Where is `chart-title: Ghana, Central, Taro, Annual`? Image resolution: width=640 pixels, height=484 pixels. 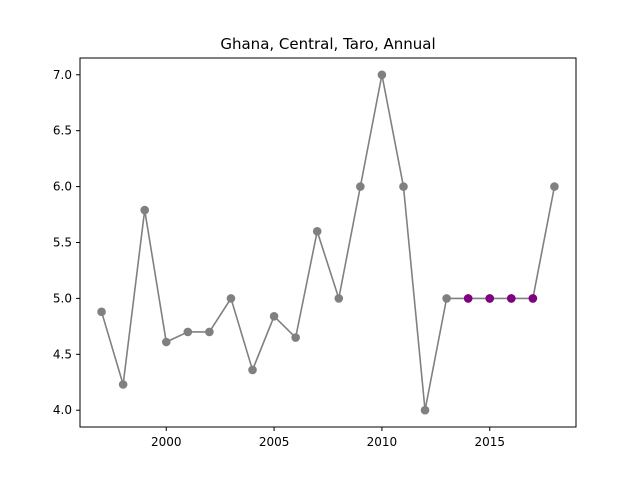
chart-title: Ghana, Central, Taro, Annual is located at coordinates (327, 44).